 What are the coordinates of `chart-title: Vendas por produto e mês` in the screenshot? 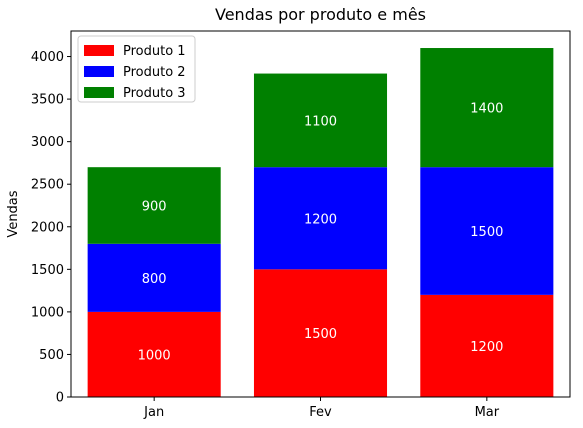 It's located at (320, 14).